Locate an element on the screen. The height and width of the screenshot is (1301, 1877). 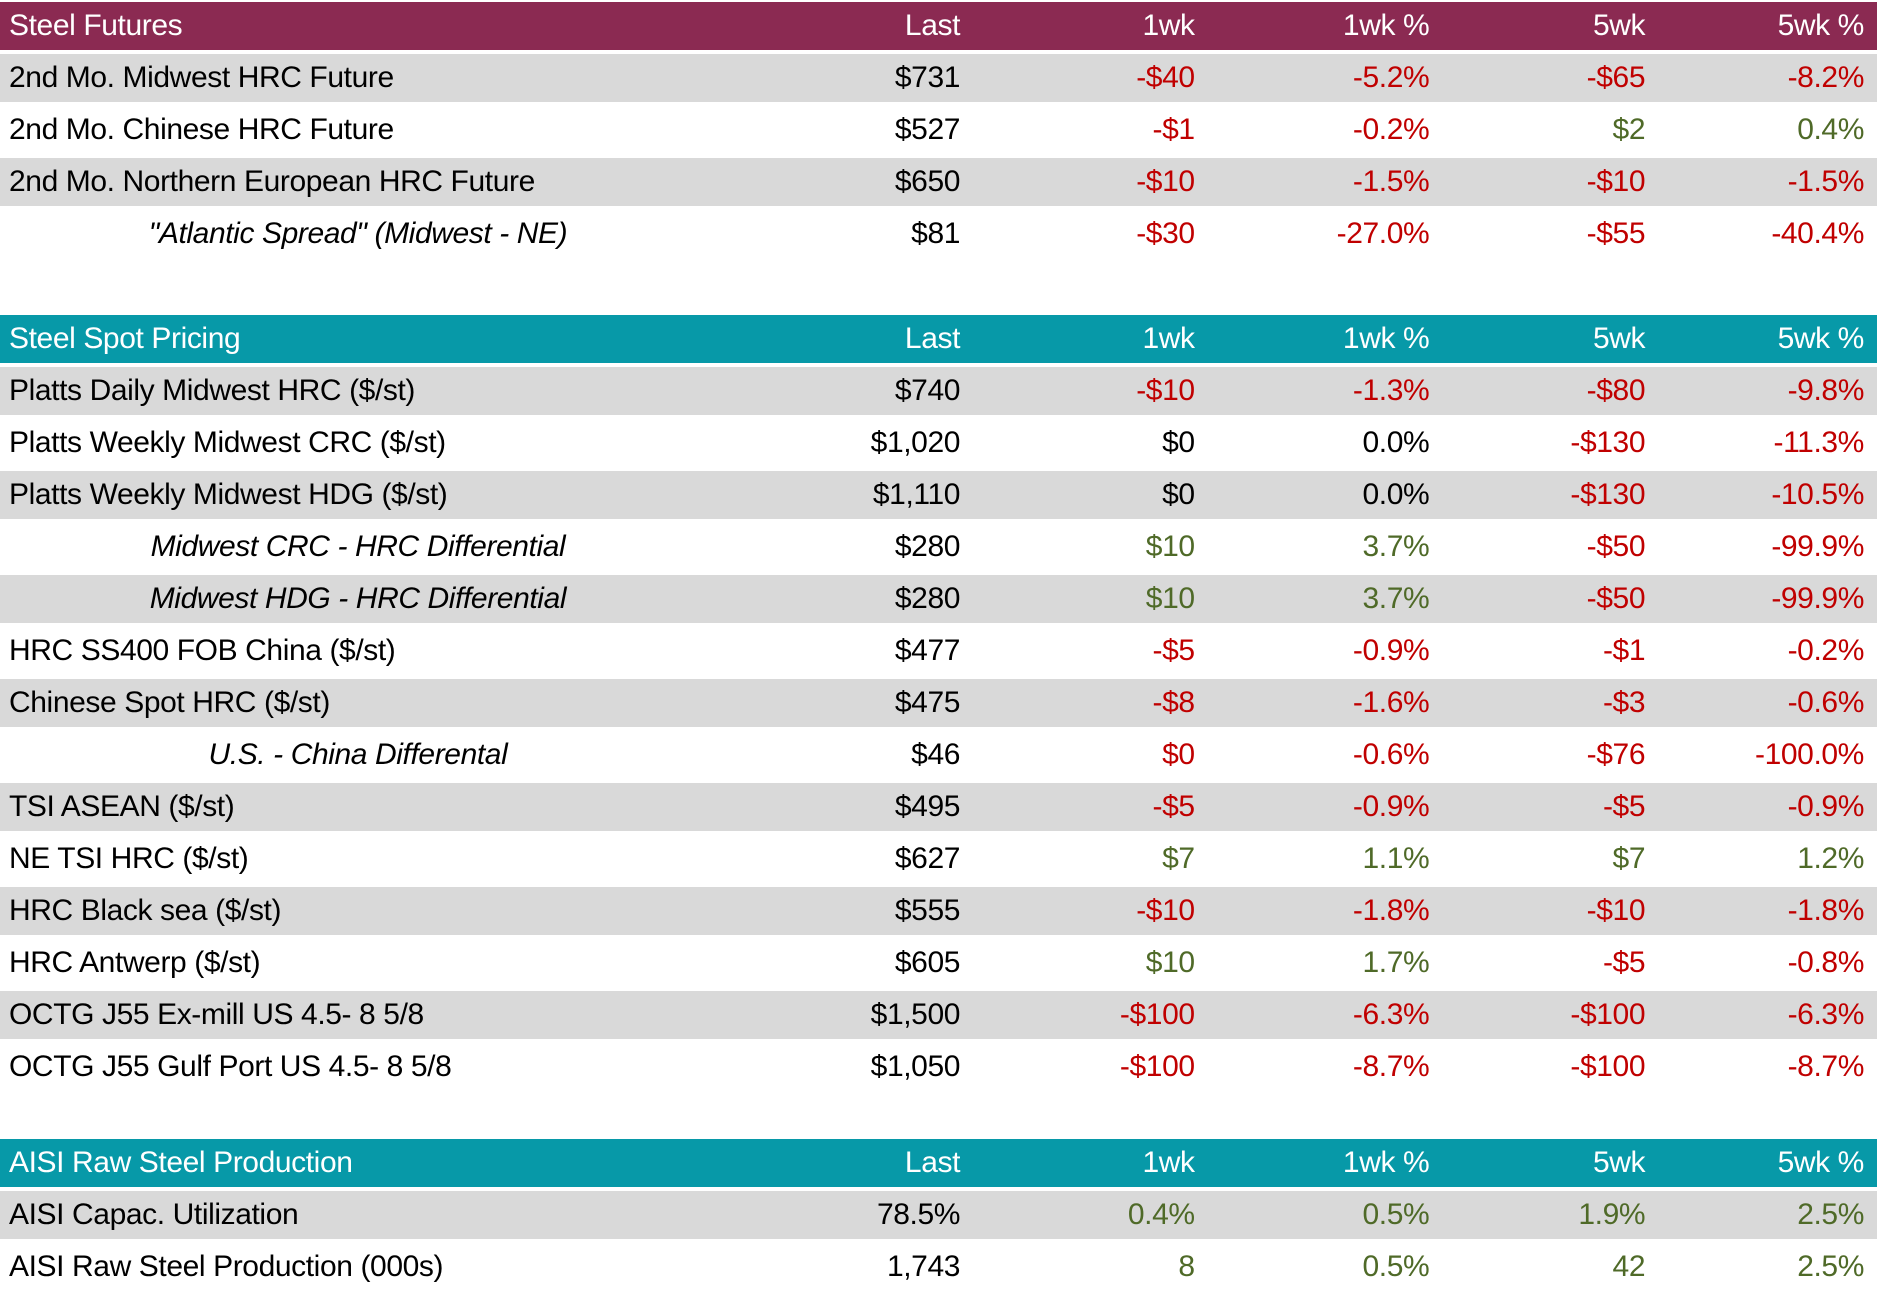
value-last: $627 is located at coordinates (927, 858).